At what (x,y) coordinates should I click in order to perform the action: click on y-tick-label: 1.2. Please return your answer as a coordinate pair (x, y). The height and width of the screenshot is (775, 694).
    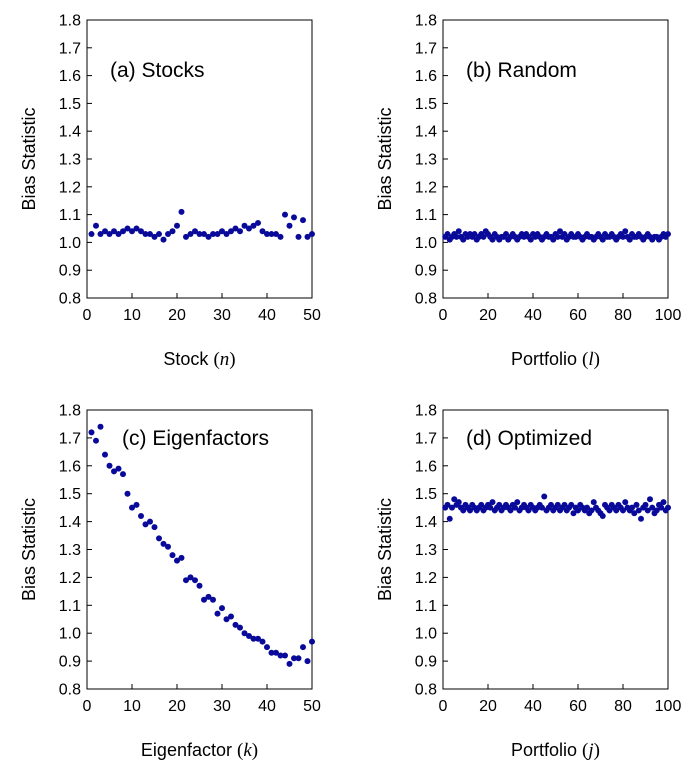
    Looking at the image, I should click on (70, 578).